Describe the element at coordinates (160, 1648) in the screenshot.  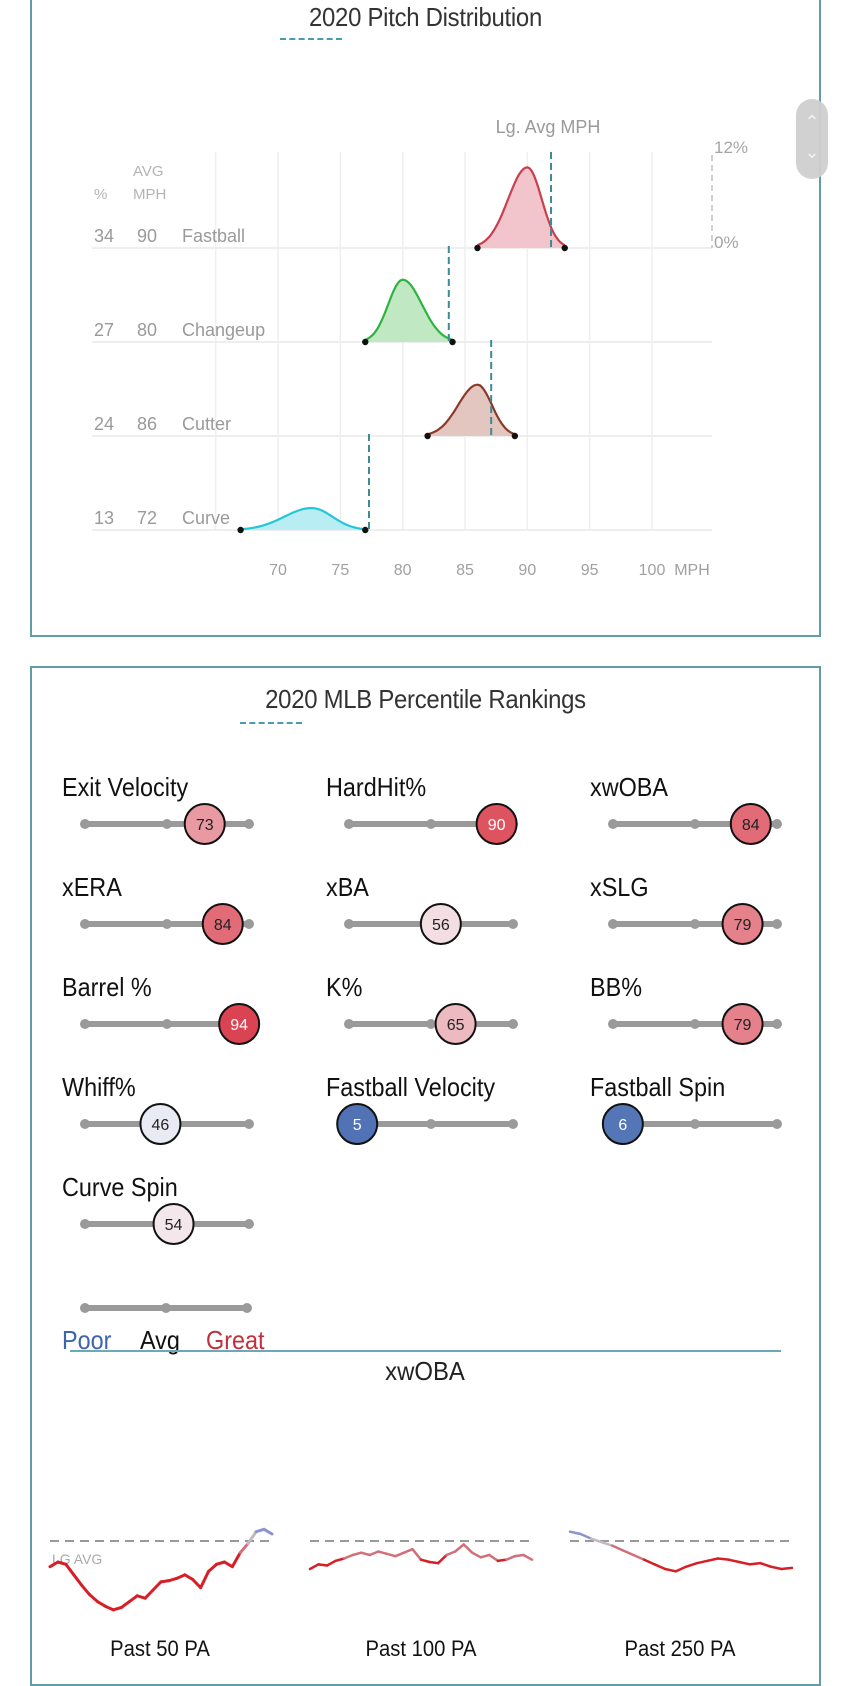
I see `rolling-label-50: Past 50 PA` at that location.